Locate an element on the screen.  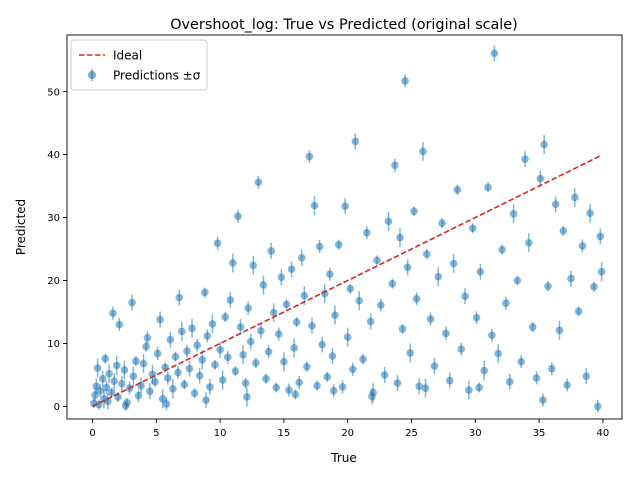
x-axis-label: True is located at coordinates (343, 458).